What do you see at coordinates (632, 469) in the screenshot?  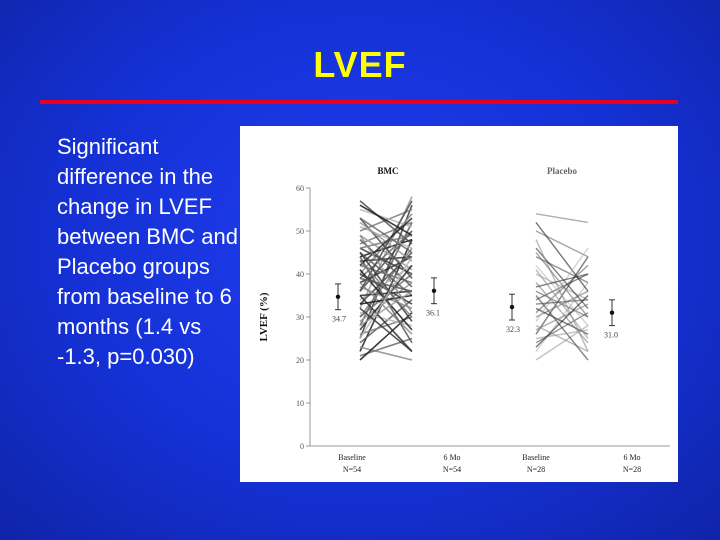 I see `x-tick-n-followup: N=28` at bounding box center [632, 469].